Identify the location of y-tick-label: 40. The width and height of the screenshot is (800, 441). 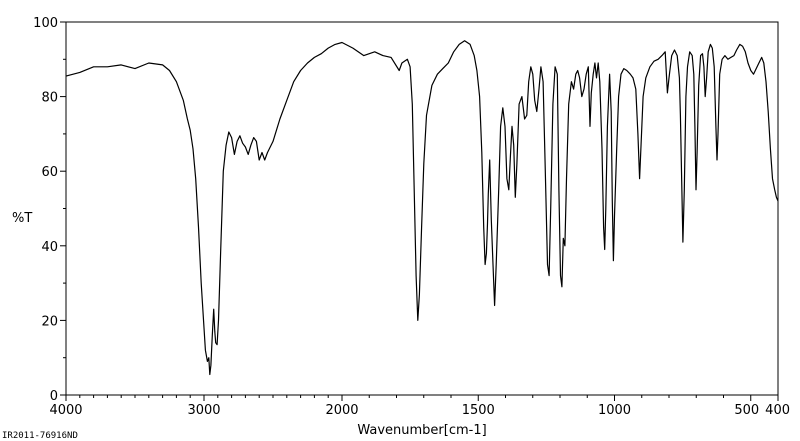
(49, 247).